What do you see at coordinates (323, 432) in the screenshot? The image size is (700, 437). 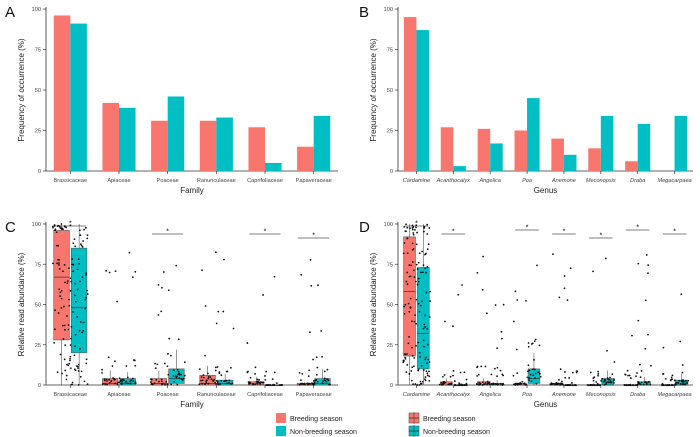 I see `legend-label-nonbreeding: Non-breeding season` at bounding box center [323, 432].